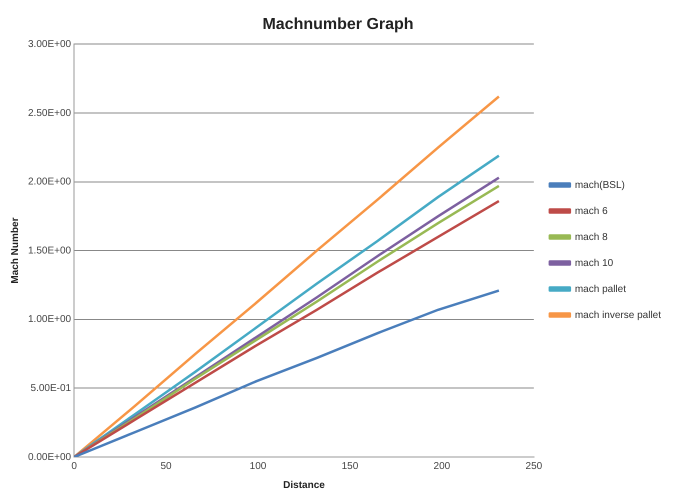 This screenshot has width=681, height=500. Describe the element at coordinates (600, 289) in the screenshot. I see `legend-label: mach pallet` at that location.